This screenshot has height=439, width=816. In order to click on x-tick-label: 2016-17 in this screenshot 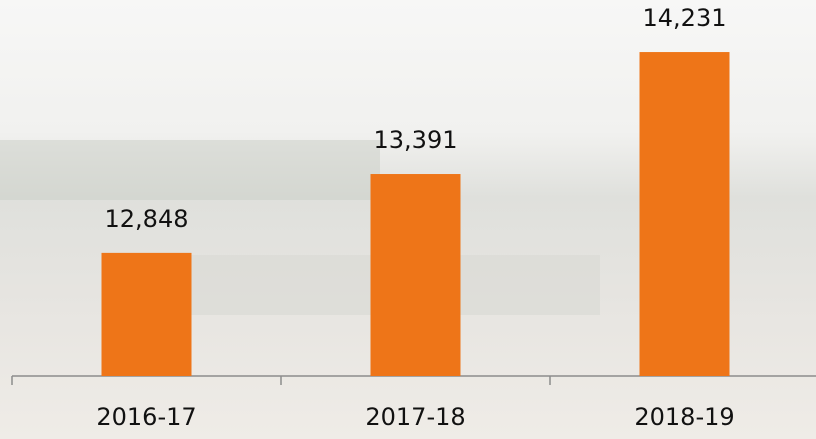, I will do `click(146, 417)`.